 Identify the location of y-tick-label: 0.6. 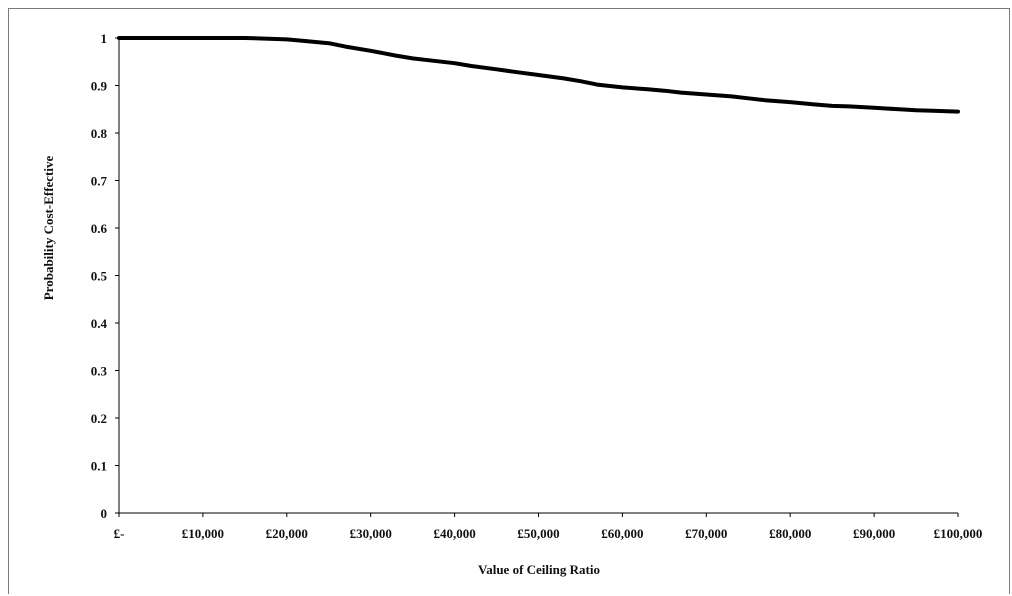
(99, 228).